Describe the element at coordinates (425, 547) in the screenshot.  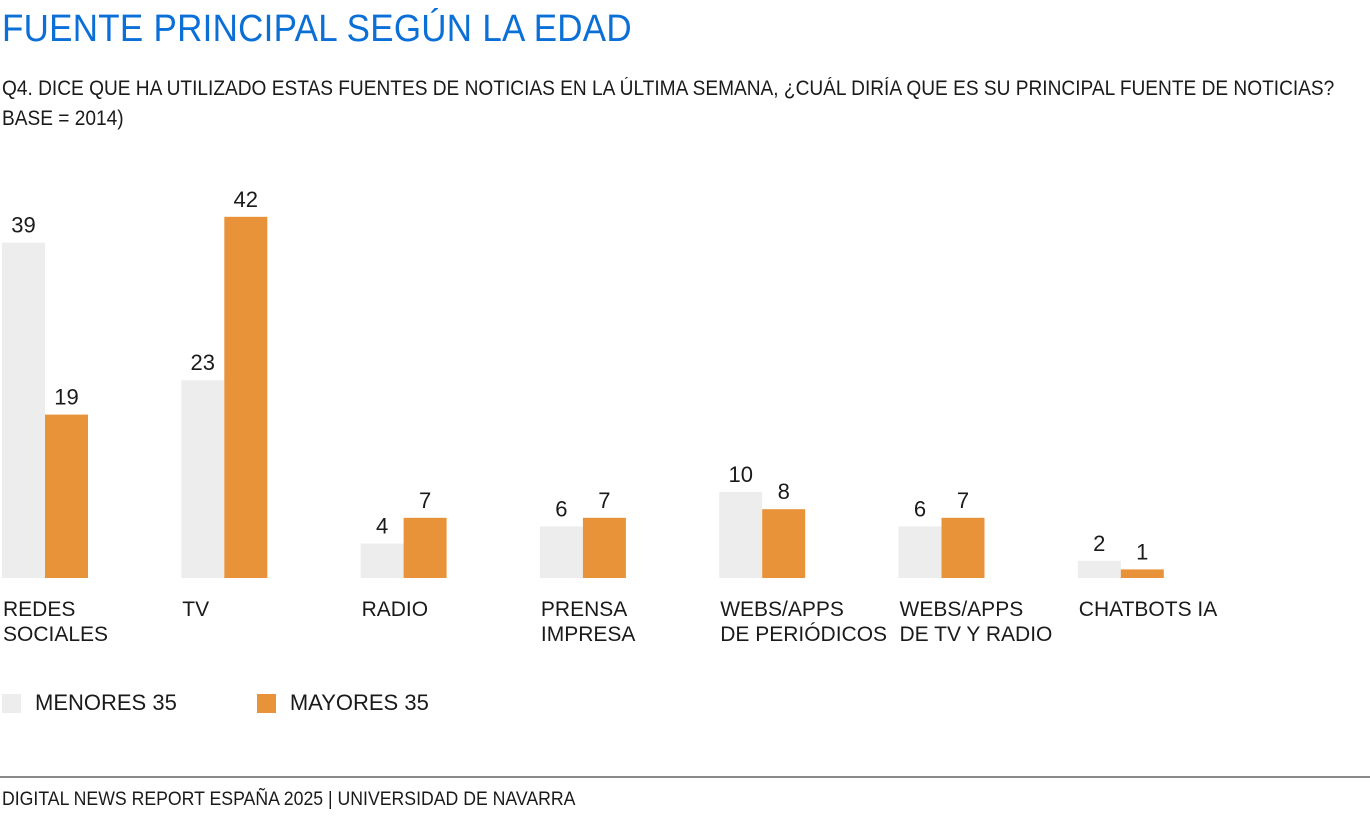
I see `bar-mayores-35-radio` at that location.